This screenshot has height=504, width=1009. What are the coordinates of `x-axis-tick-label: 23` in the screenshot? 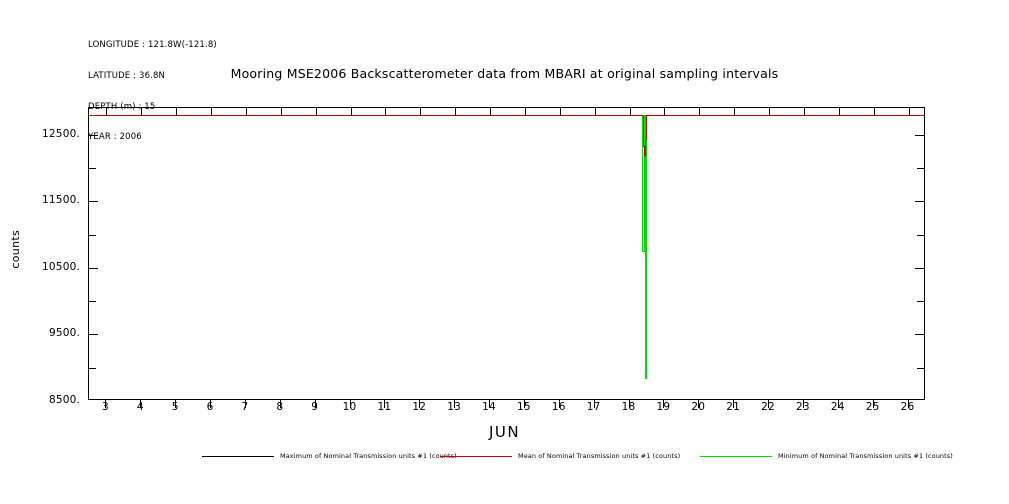 It's located at (803, 407).